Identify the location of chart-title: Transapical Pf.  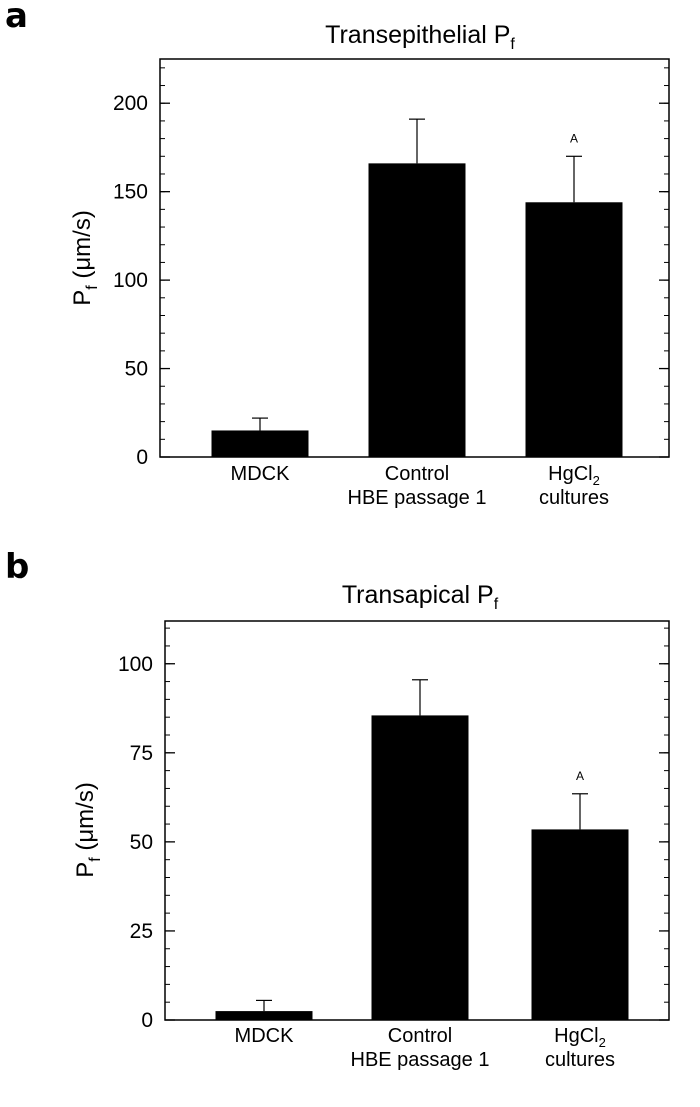
(420, 597).